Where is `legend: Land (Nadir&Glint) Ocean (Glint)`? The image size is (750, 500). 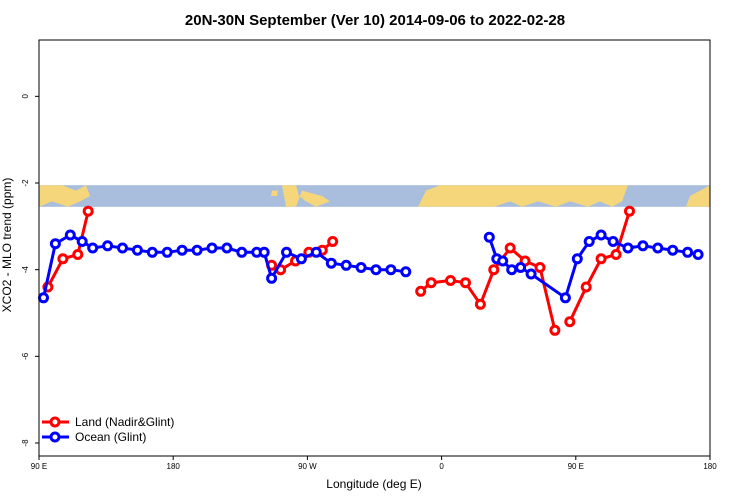 legend: Land (Nadir&Glint) Ocean (Glint) is located at coordinates (108, 429).